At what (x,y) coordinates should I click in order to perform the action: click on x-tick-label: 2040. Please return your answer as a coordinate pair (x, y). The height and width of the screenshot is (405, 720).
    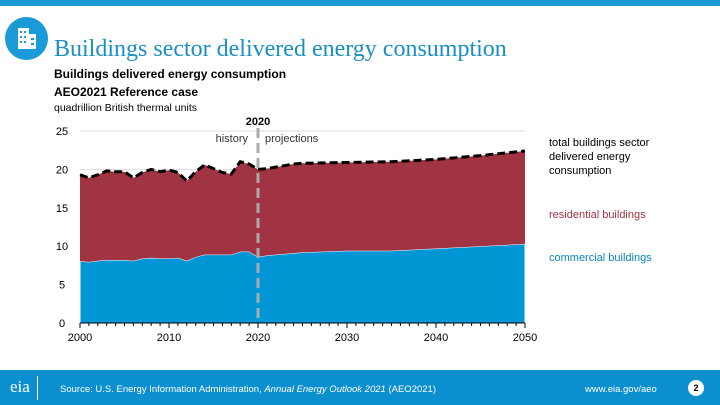
    Looking at the image, I should click on (436, 338).